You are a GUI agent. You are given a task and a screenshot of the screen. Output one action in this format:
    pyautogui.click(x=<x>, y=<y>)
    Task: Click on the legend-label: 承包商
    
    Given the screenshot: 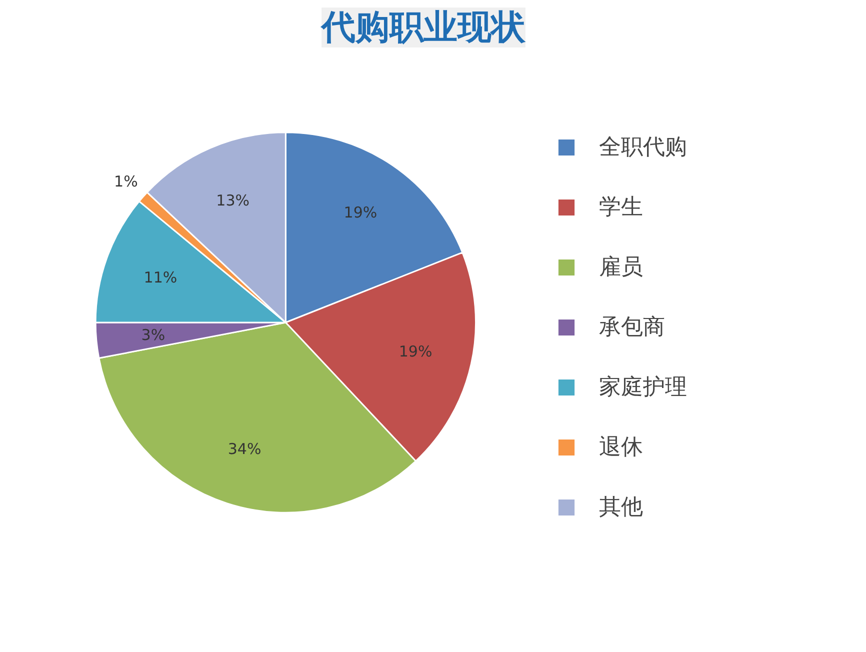 What is the action you would take?
    pyautogui.click(x=632, y=328)
    